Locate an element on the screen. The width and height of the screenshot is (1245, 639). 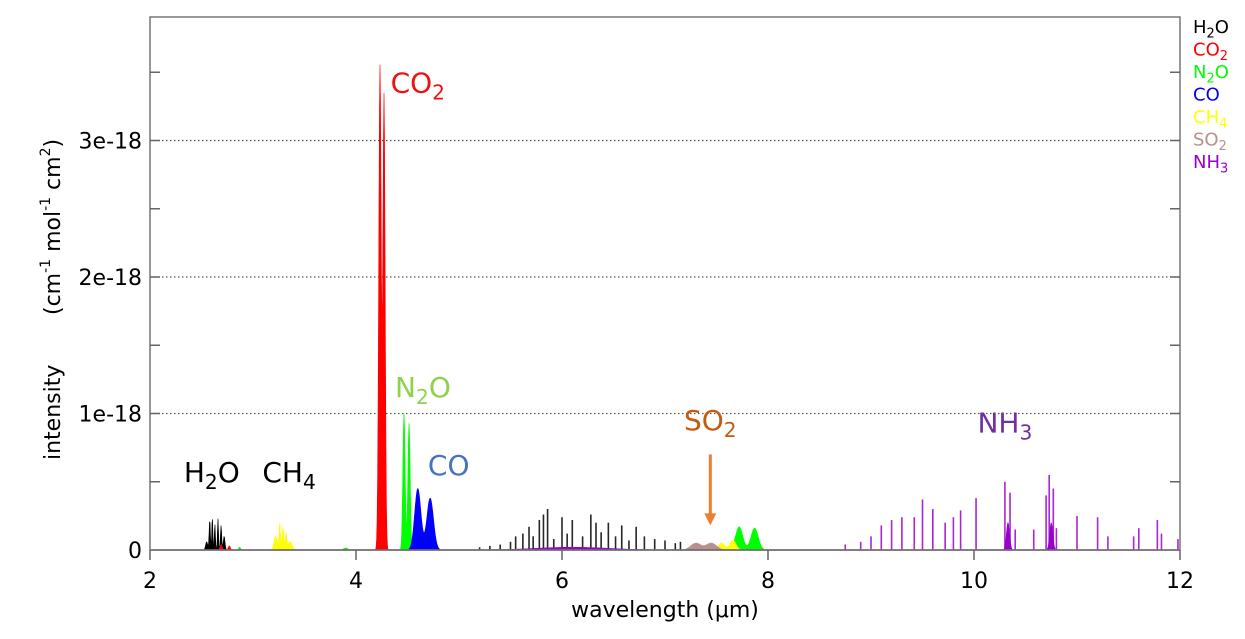
x-tick-label: 8 is located at coordinates (768, 581).